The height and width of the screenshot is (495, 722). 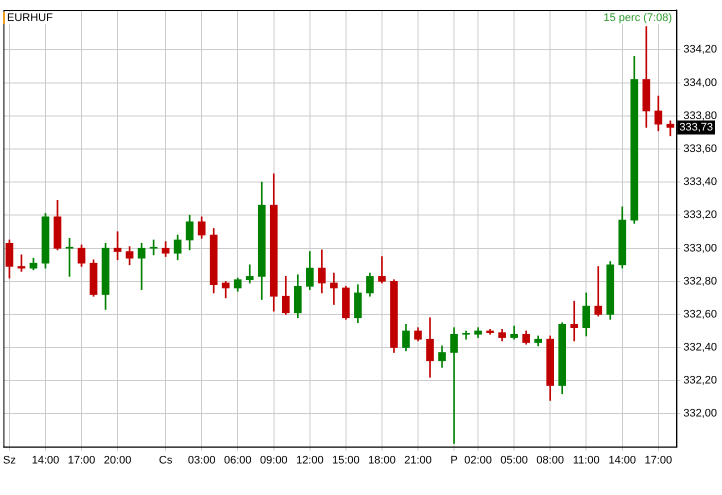 I want to click on y-tick-label: 334,20, so click(x=700, y=50).